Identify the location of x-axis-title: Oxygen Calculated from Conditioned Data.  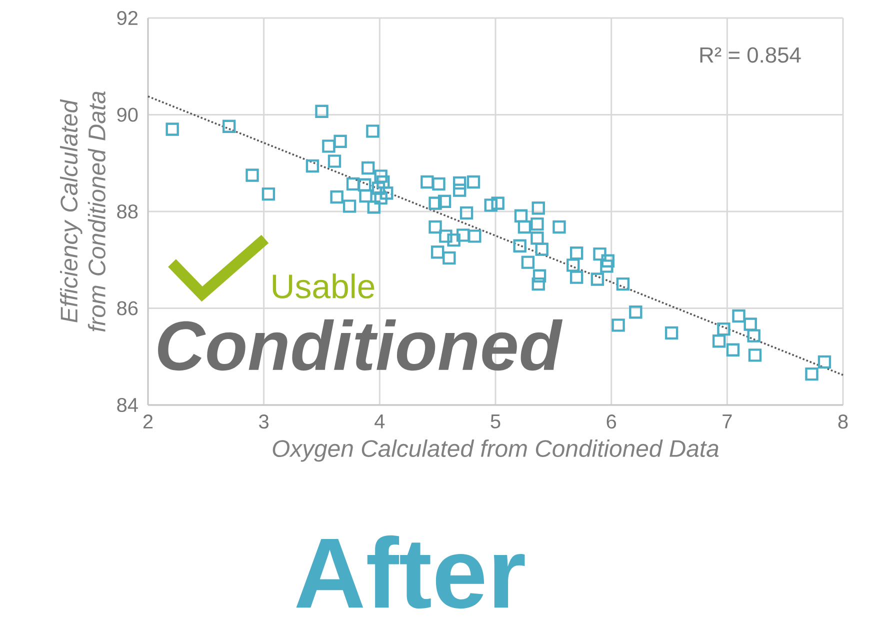
(495, 450).